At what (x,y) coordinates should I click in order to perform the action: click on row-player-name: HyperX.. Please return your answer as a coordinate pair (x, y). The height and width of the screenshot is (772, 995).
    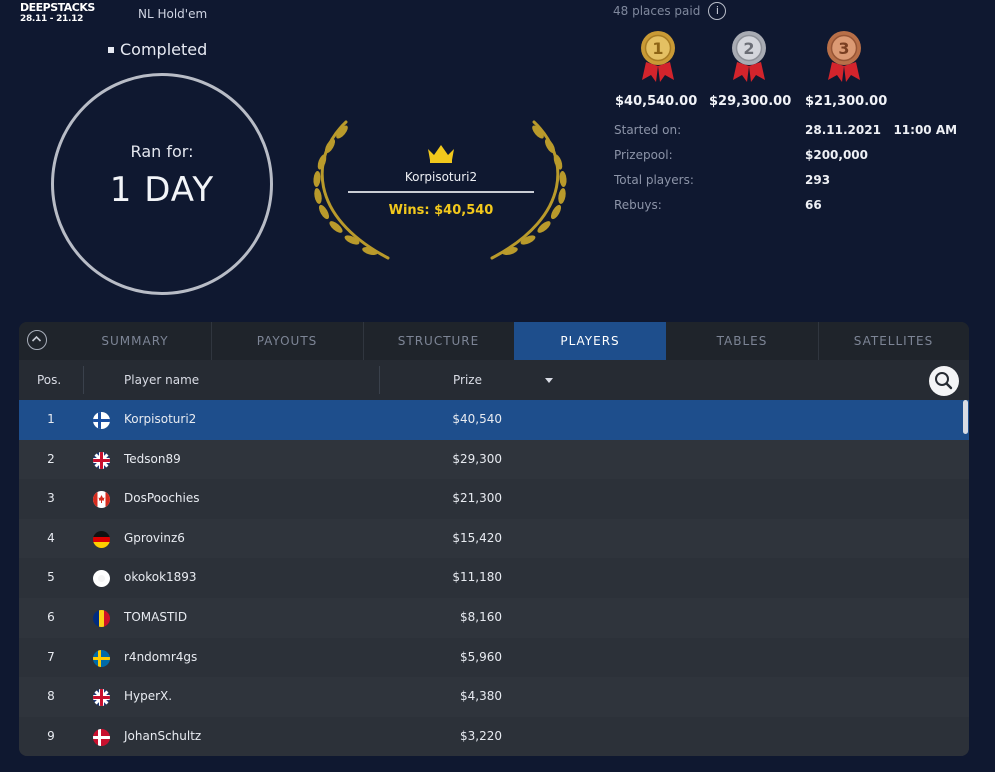
    Looking at the image, I should click on (148, 696).